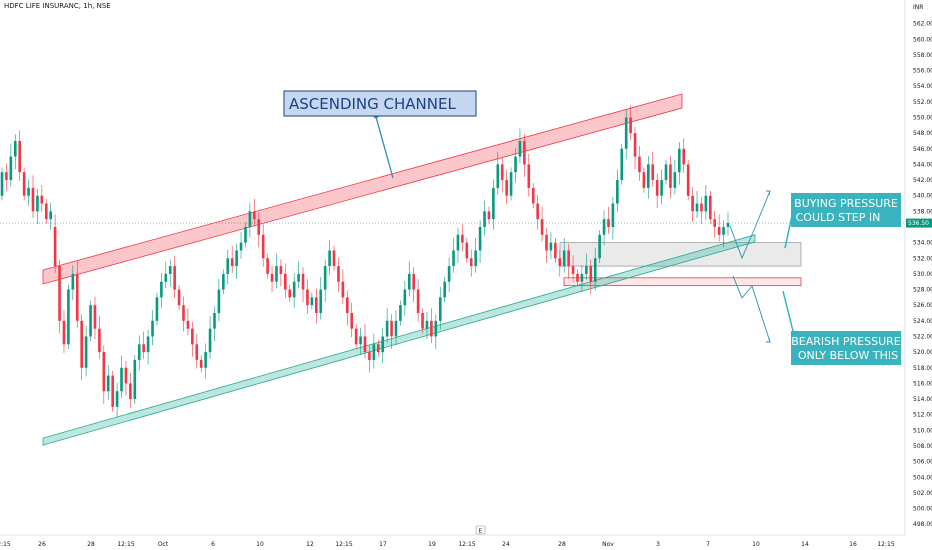 The image size is (932, 550). I want to click on buying-pressure-callout: BUYING PRESSURE COULD STEP IN, so click(842, 221).